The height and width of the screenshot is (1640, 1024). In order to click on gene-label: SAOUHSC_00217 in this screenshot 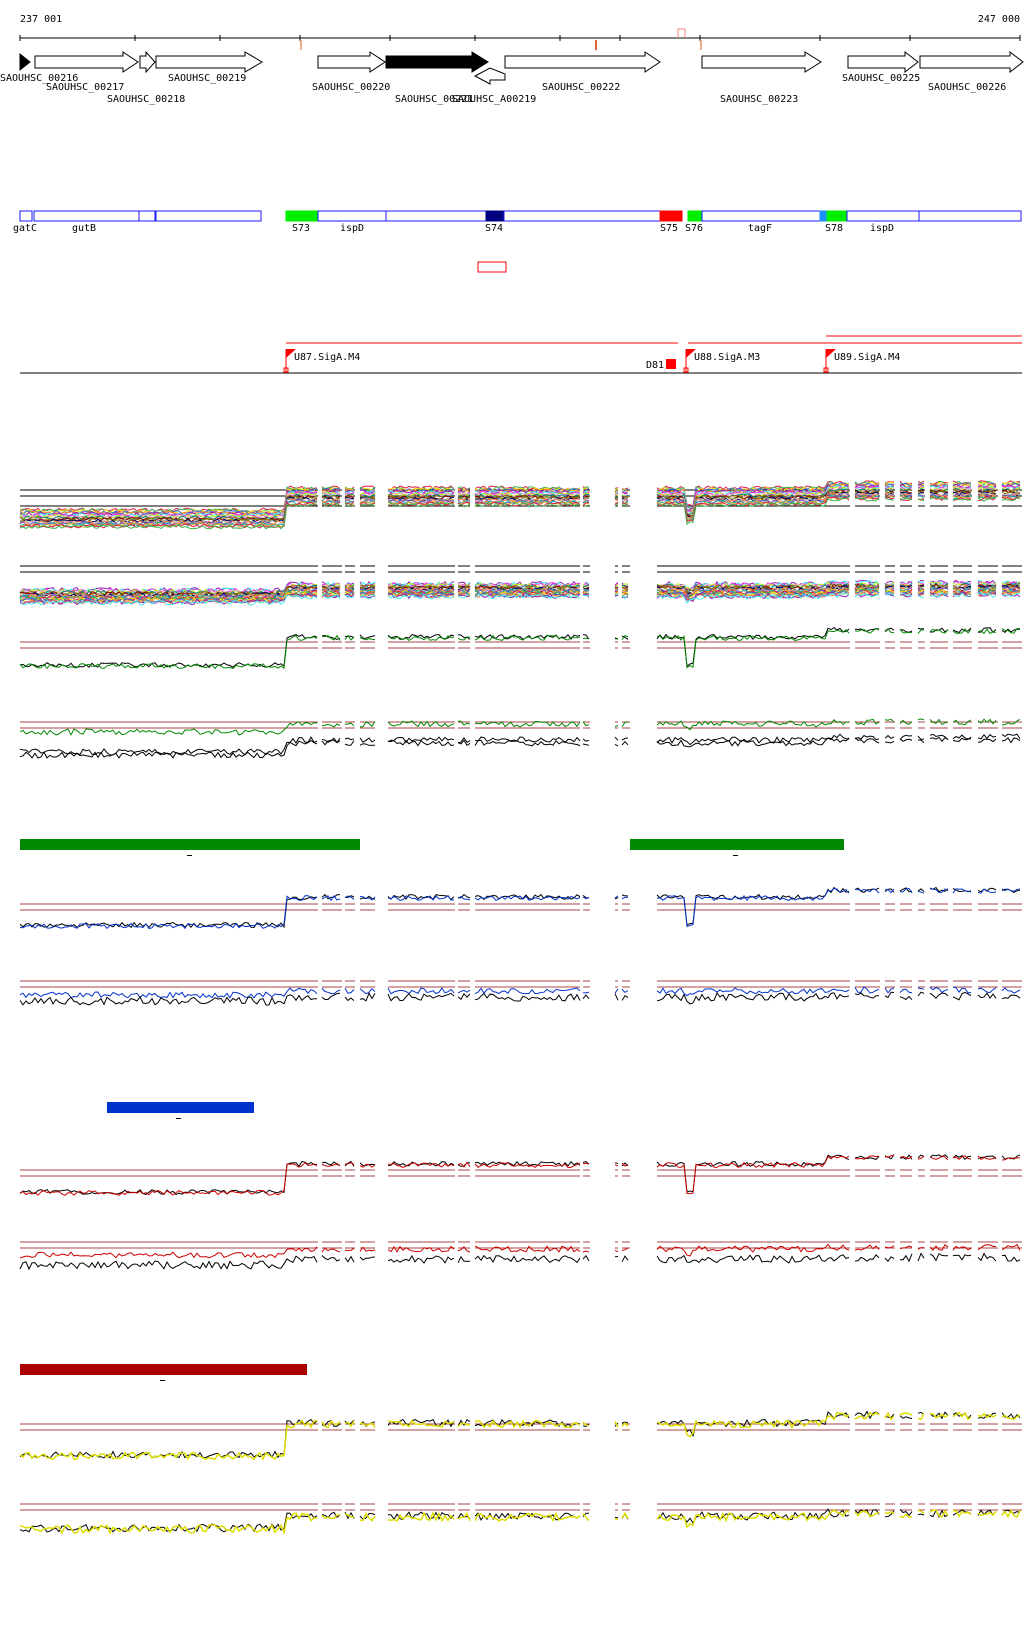, I will do `click(85, 87)`.